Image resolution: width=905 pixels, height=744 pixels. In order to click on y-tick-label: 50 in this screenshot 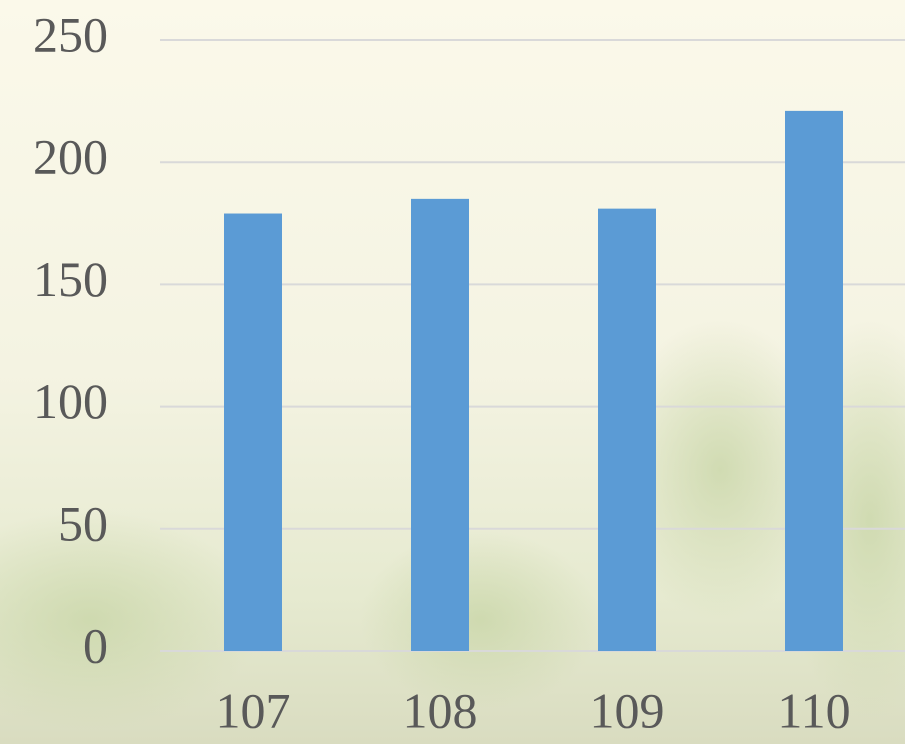, I will do `click(83, 523)`.